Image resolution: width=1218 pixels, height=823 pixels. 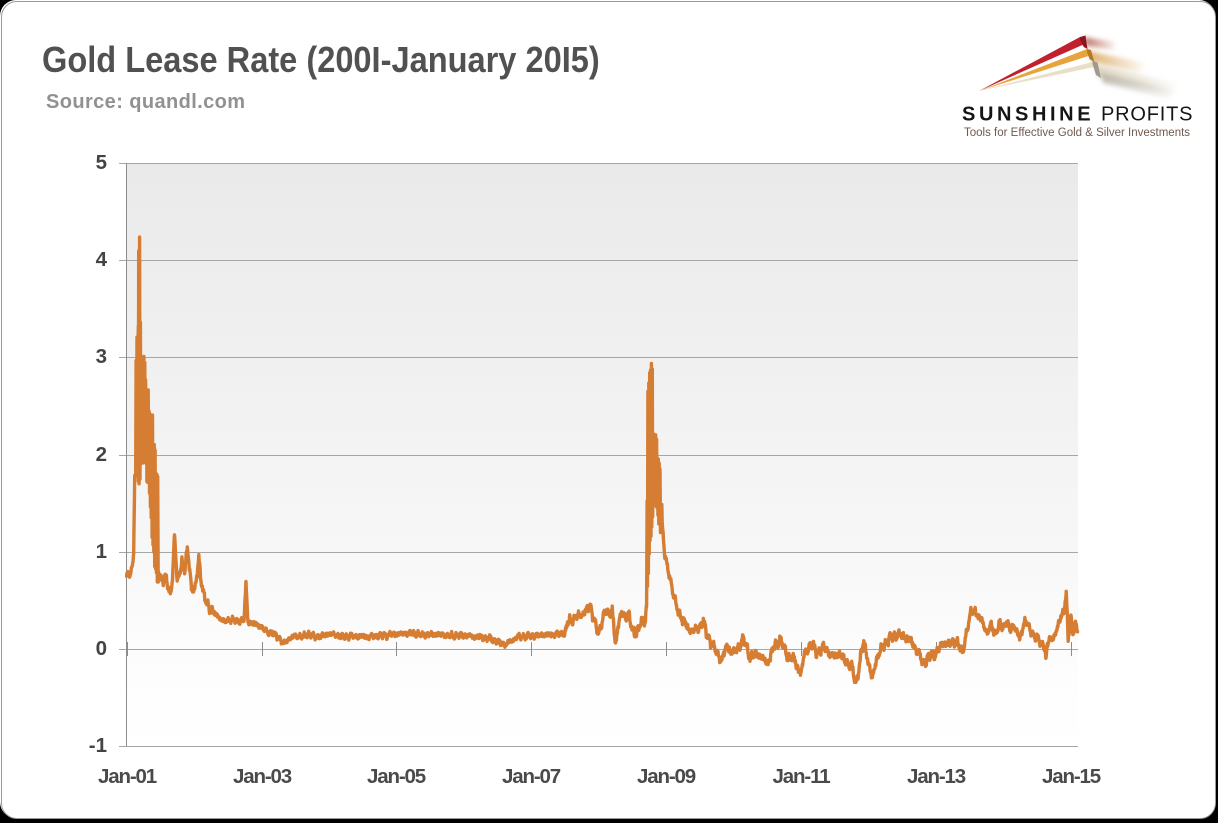 I want to click on svg-text: SUNSHINE, so click(x=1028, y=115).